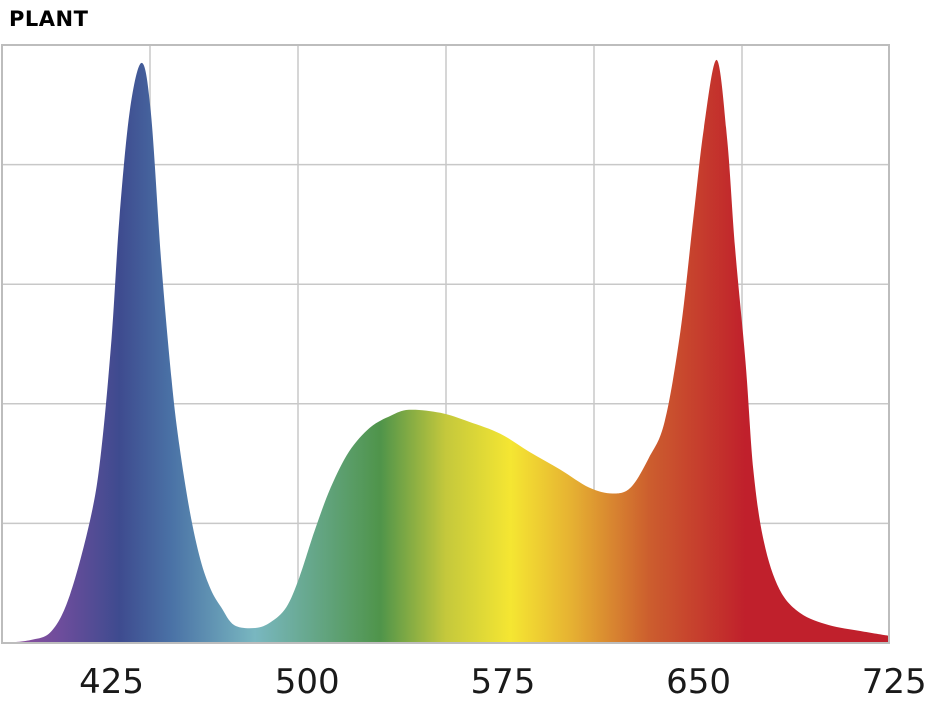 This screenshot has height=702, width=930. What do you see at coordinates (698, 682) in the screenshot?
I see `x-tick-label: 650` at bounding box center [698, 682].